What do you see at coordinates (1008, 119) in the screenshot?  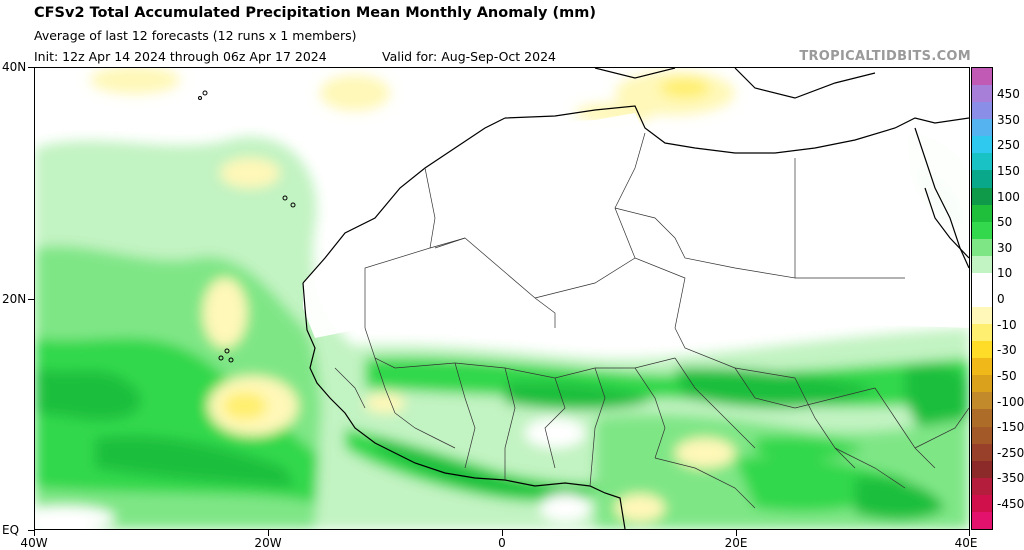 I see `colorbar-label: 350` at bounding box center [1008, 119].